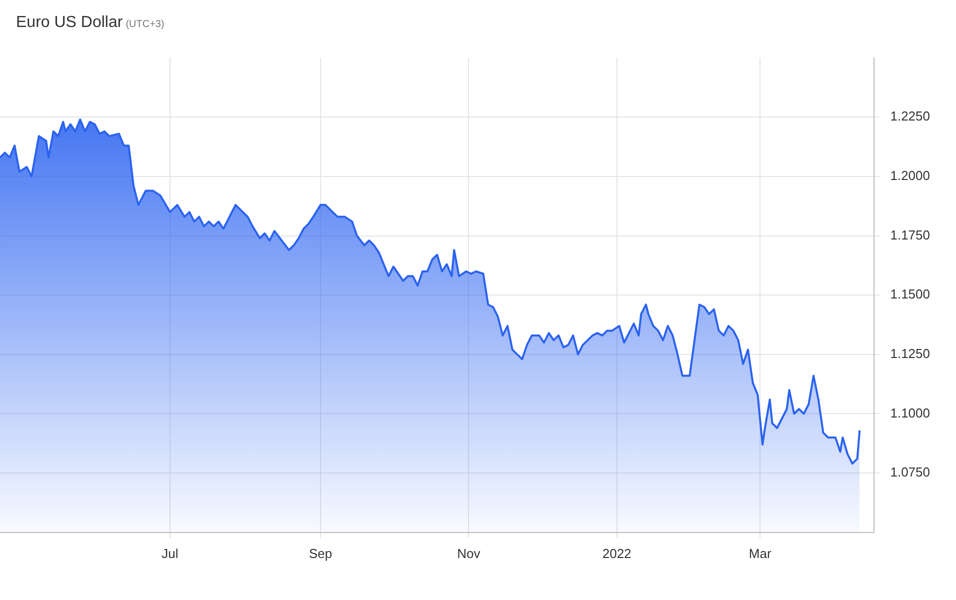  Describe the element at coordinates (910, 412) in the screenshot. I see `y-tick-label: 1.1000` at that location.